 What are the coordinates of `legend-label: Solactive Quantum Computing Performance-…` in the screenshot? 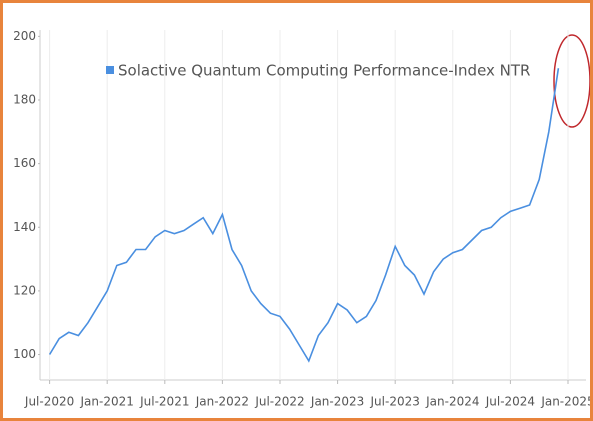 It's located at (324, 71).